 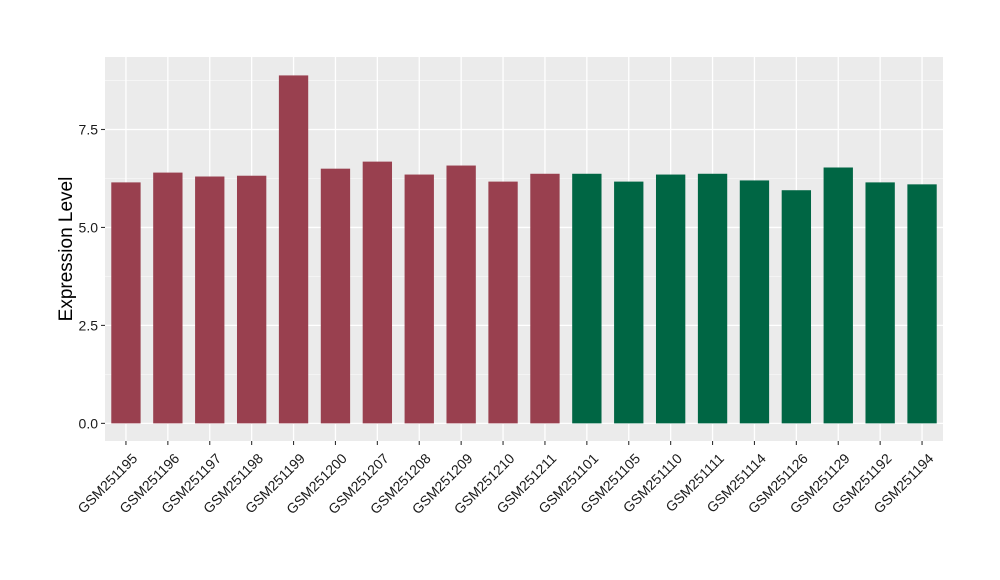 I want to click on bar-GSM251200, so click(x=335, y=296).